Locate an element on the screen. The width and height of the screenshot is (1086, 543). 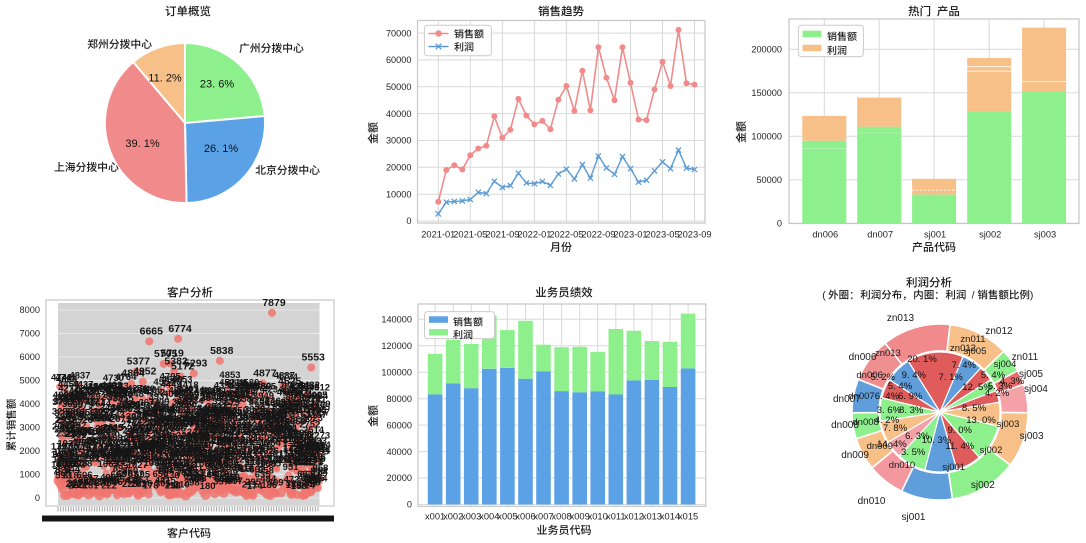
svg-text: 1271 is located at coordinates (71, 459).